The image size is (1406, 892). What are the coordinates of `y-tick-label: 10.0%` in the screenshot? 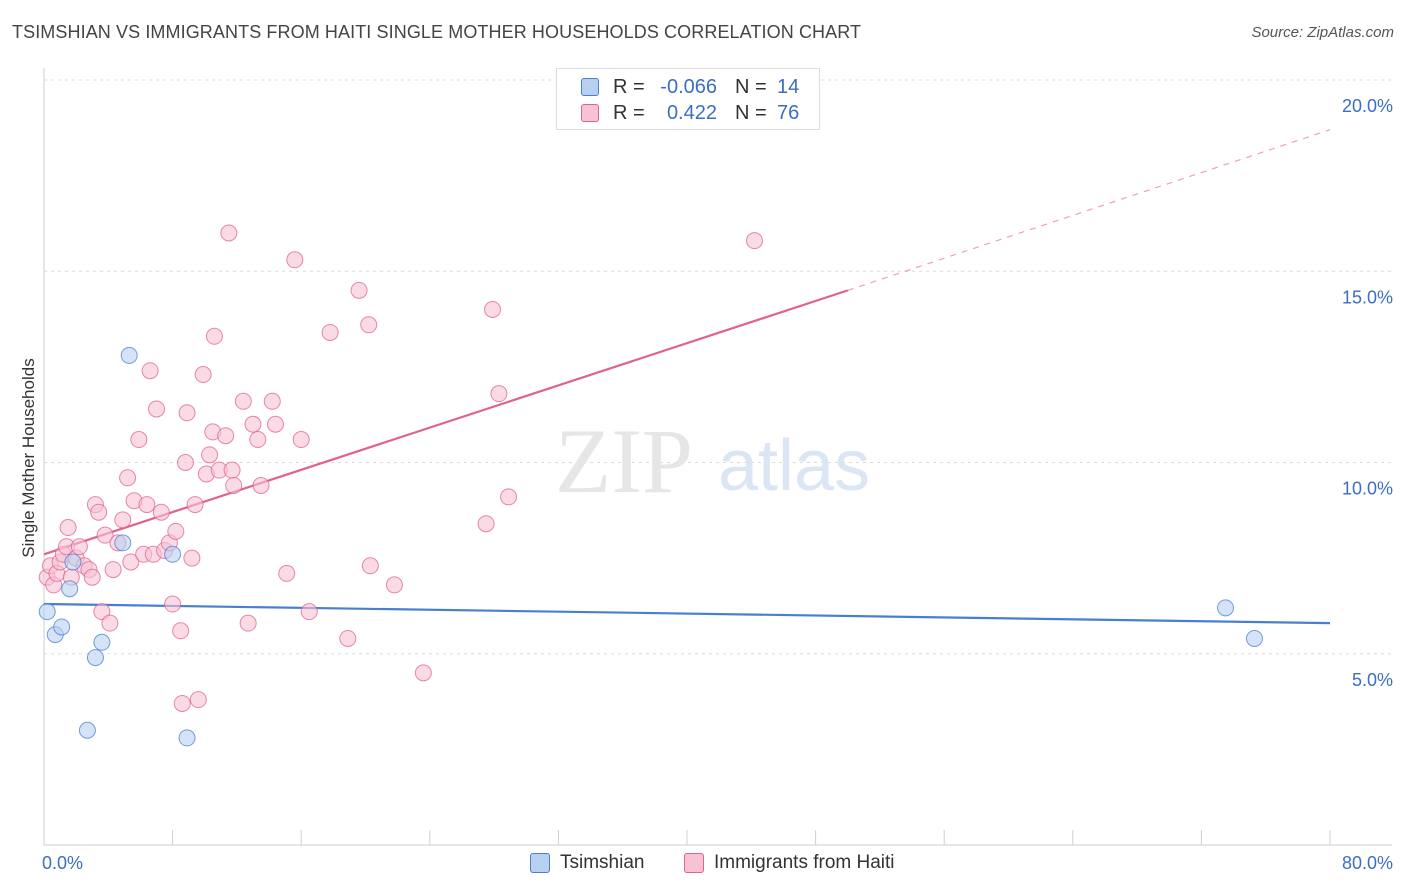 It's located at (1367, 489).